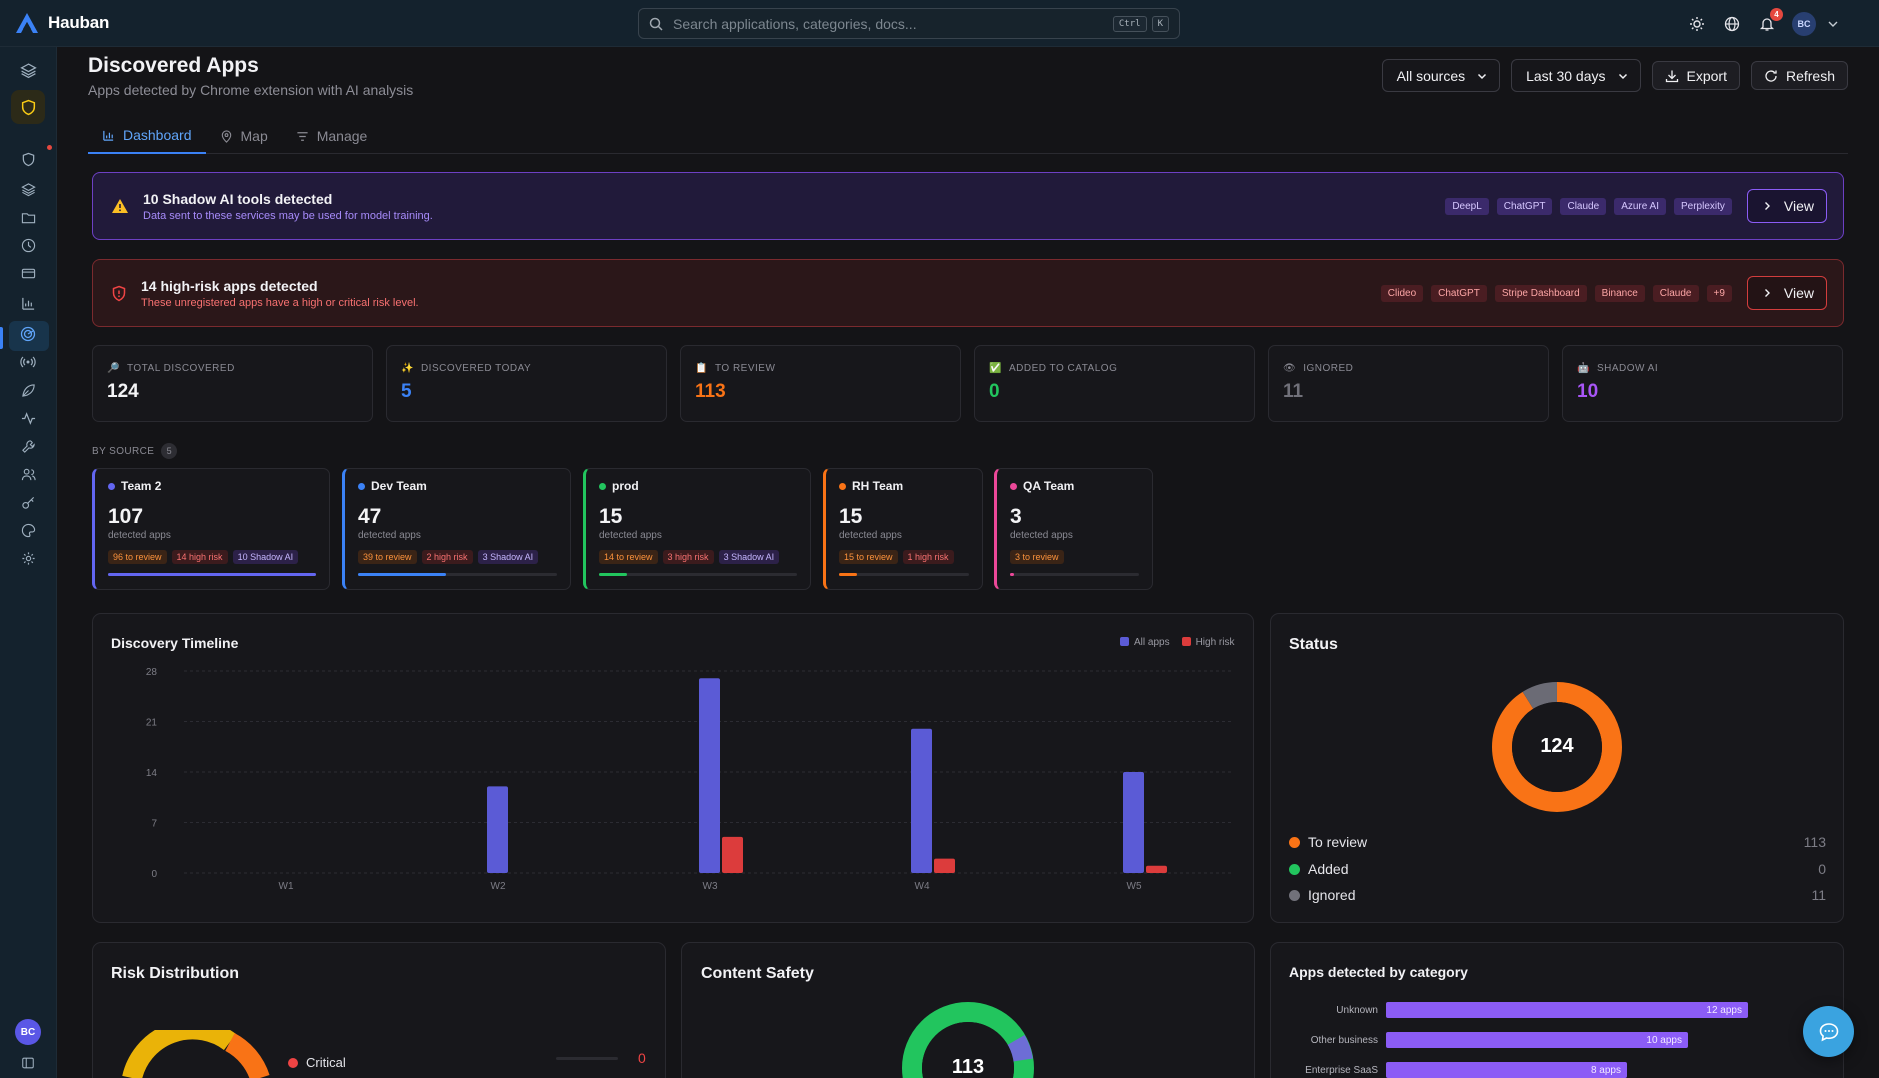 The image size is (1879, 1078). What do you see at coordinates (1640, 206) in the screenshot?
I see `shadow-ai-chip: Azure AI` at bounding box center [1640, 206].